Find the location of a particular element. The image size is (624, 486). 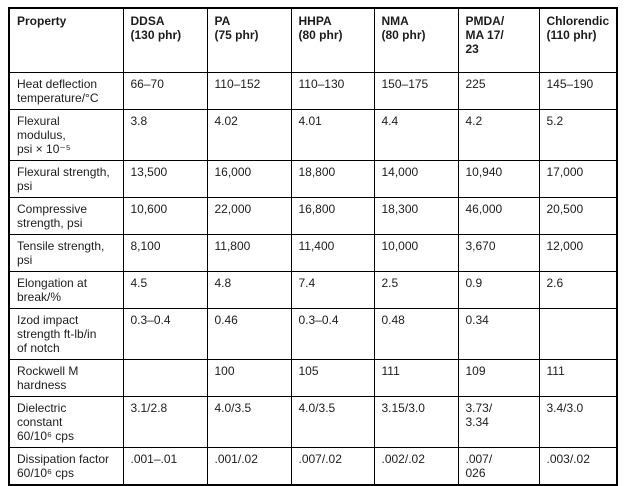

value-cell: 2.5 is located at coordinates (416, 290).